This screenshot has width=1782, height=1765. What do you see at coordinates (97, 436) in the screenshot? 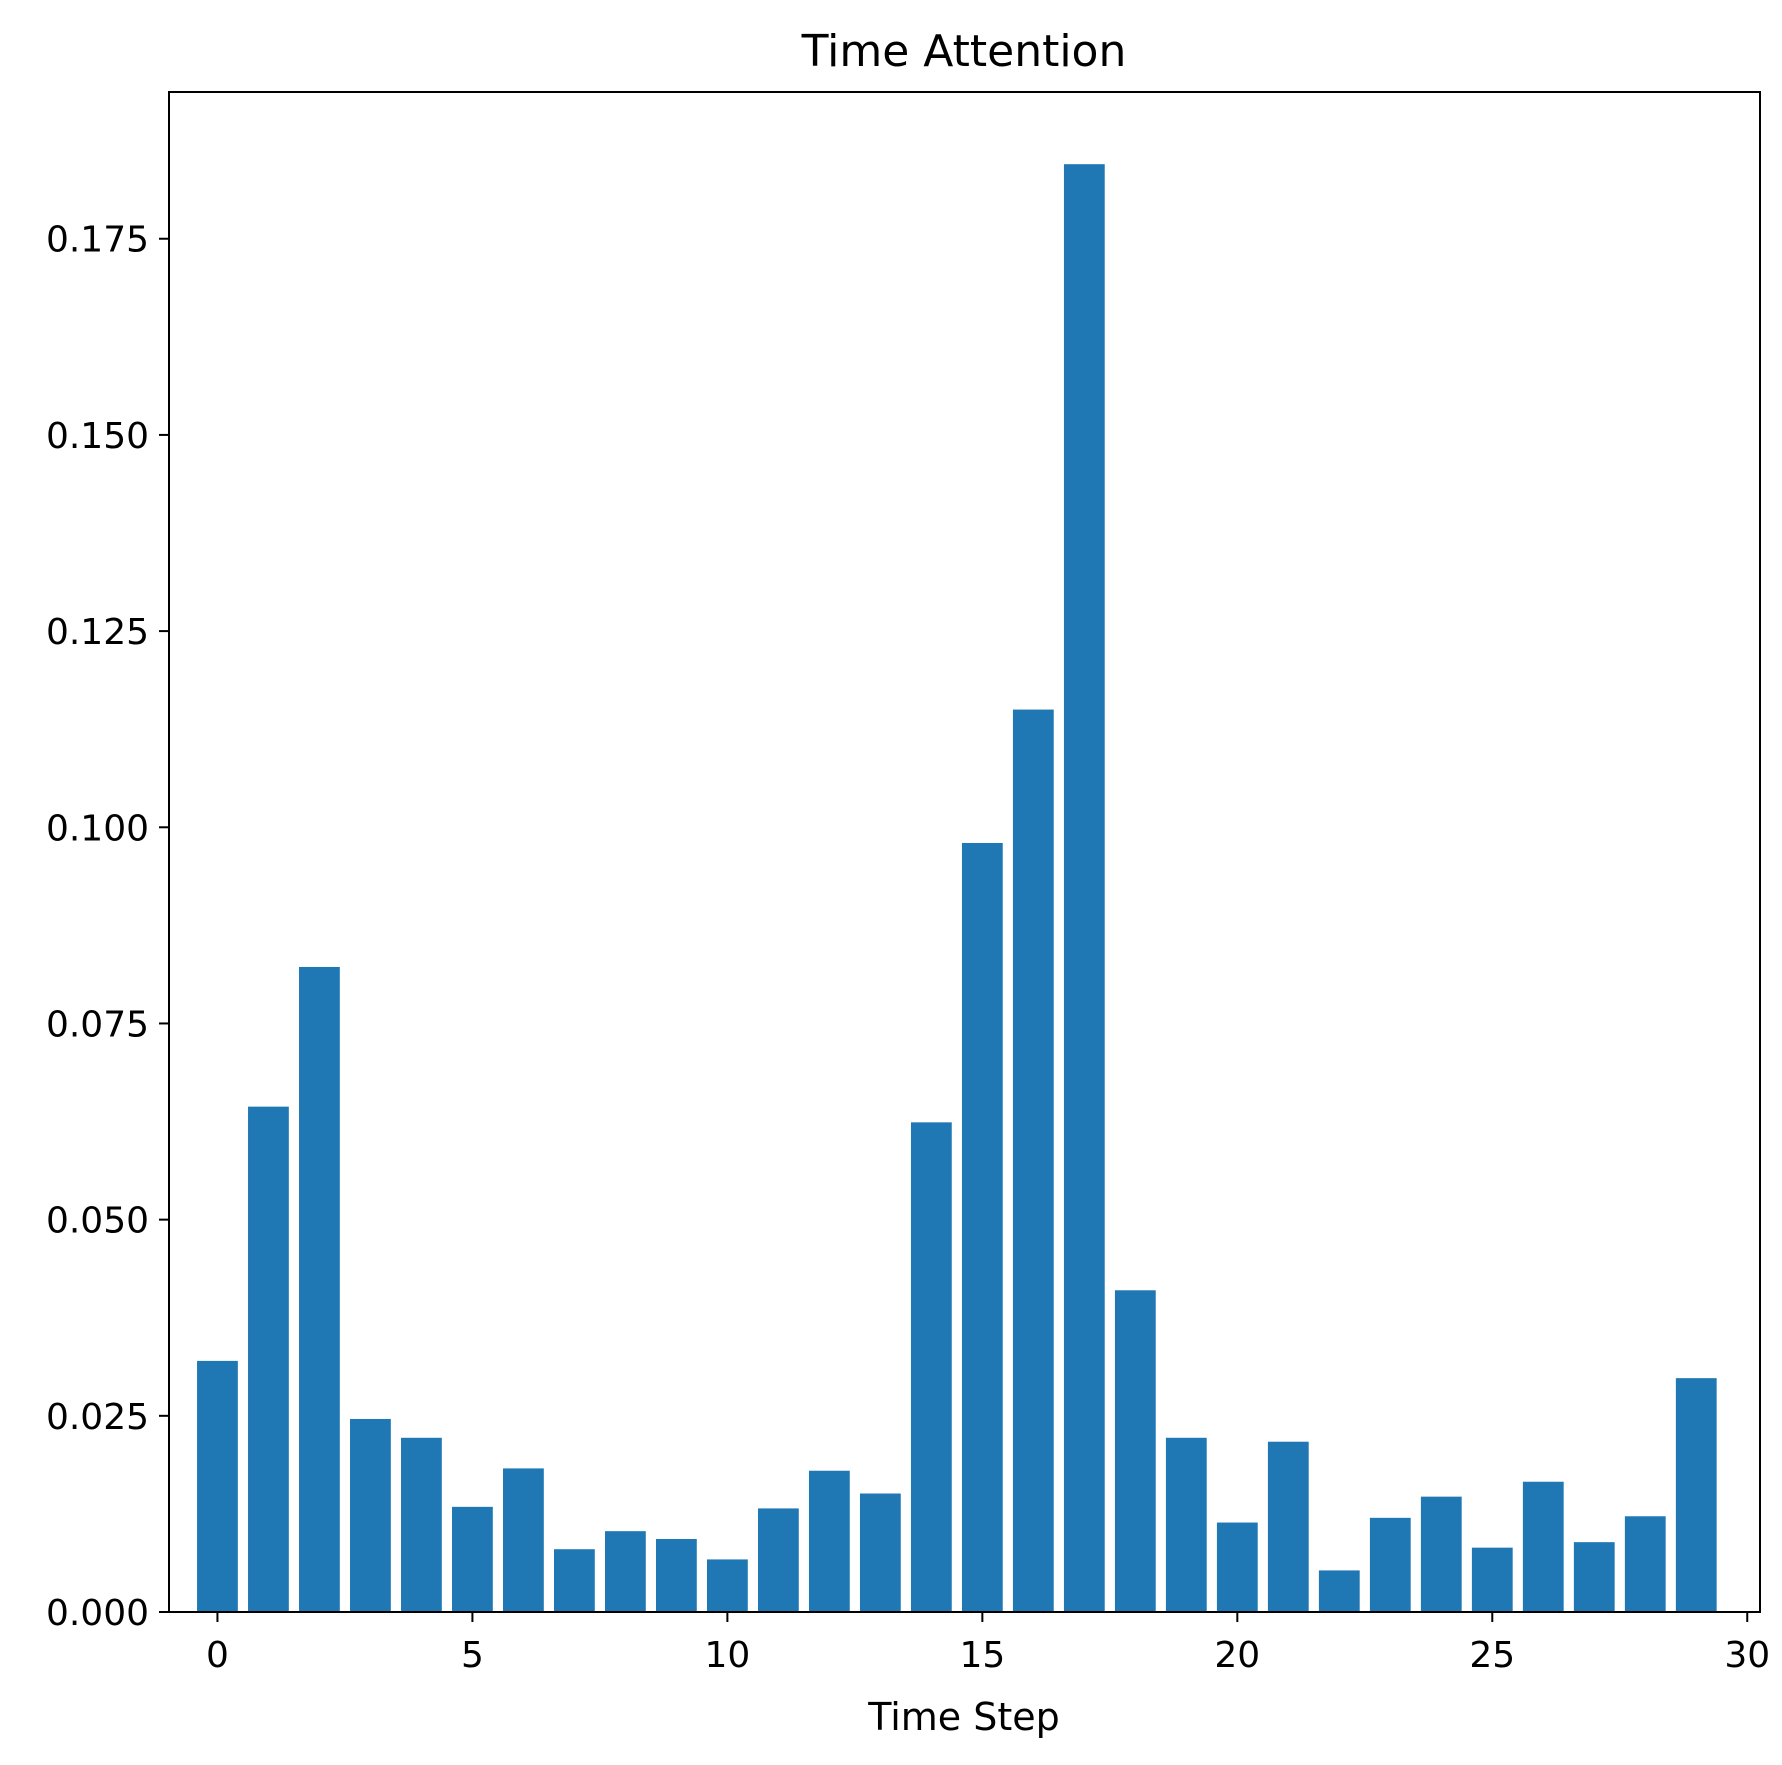
I see `y-tick-label: 0.150` at bounding box center [97, 436].